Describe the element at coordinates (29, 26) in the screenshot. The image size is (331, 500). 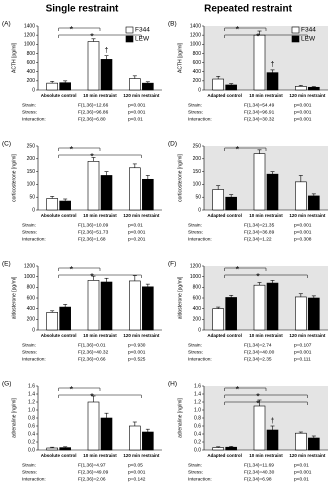
I see `y-tick-label: 1400` at that location.